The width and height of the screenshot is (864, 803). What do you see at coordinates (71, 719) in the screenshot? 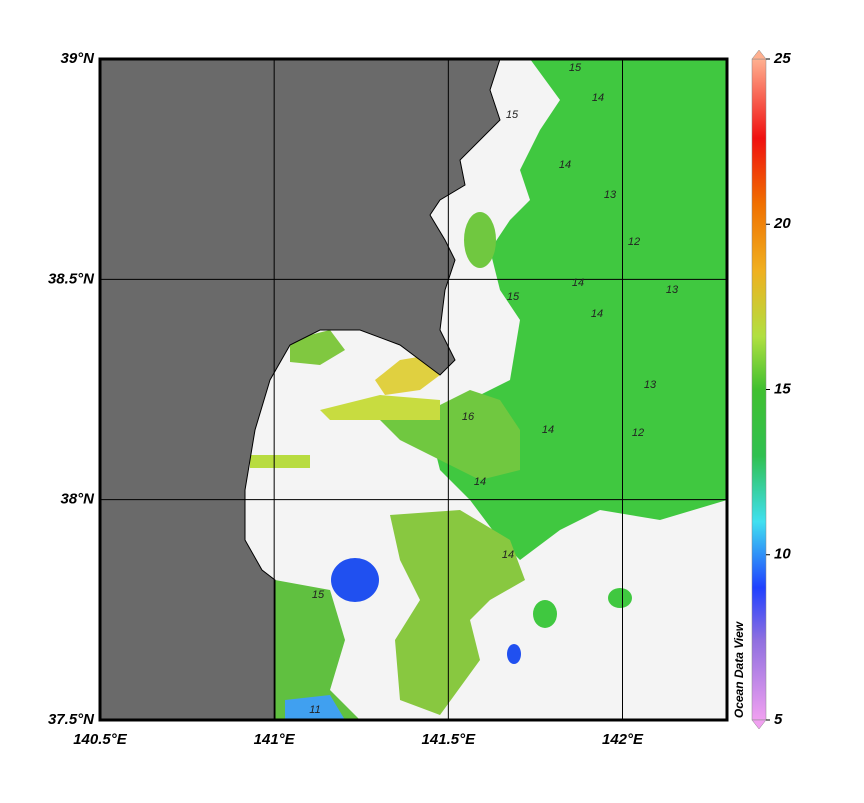
I see `y-tick-label: 37.5°N` at bounding box center [71, 719].